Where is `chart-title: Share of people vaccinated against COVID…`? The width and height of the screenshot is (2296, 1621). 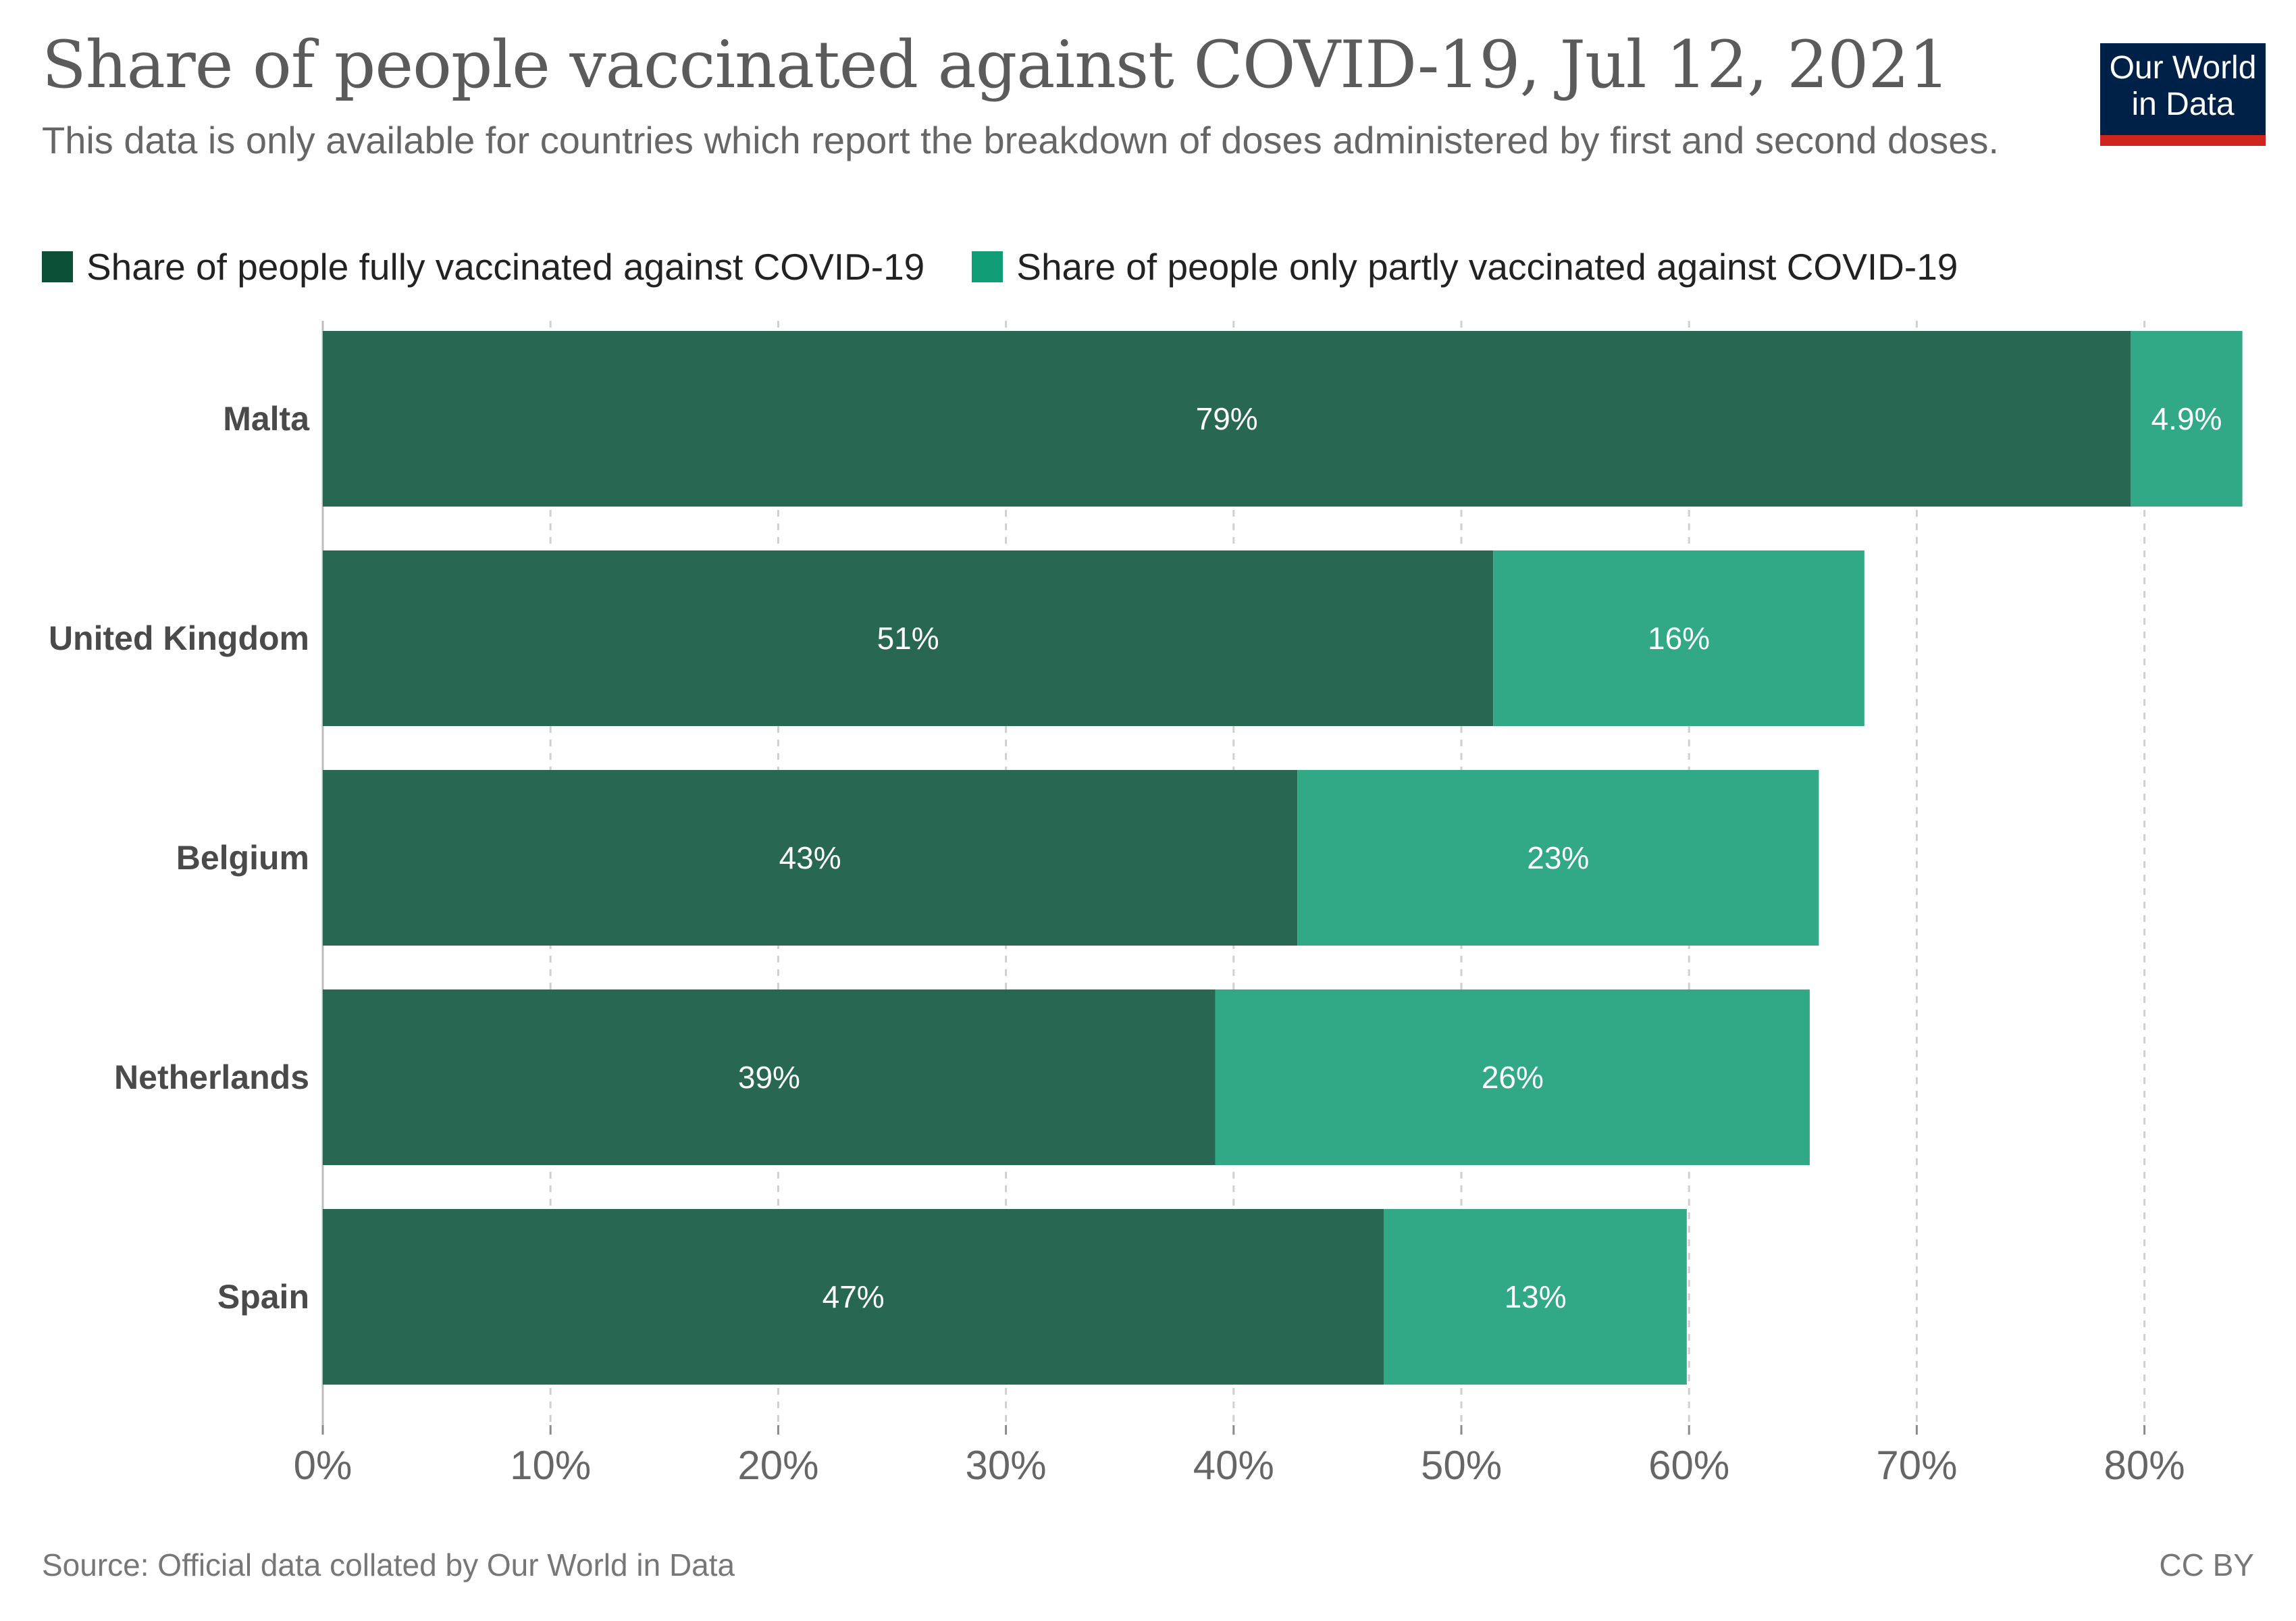
chart-title: Share of people vaccinated against COVID… is located at coordinates (996, 65).